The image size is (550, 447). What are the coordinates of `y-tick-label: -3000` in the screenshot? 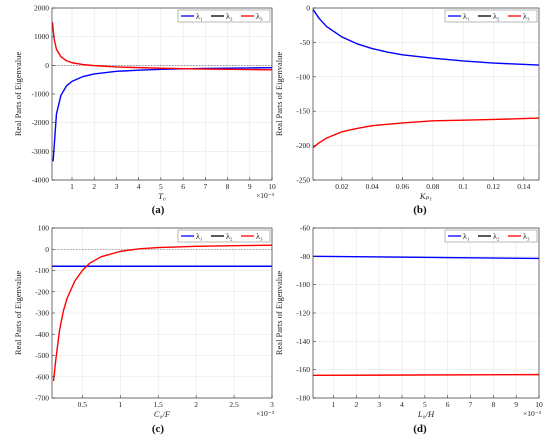 It's located at (41, 151).